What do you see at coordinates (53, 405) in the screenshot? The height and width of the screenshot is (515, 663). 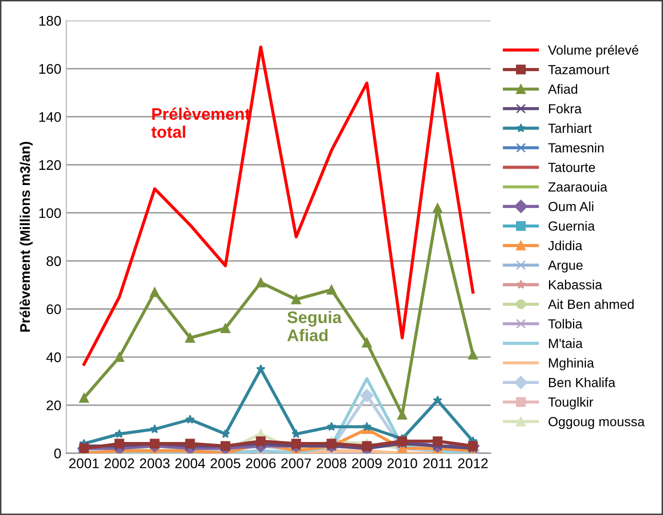 I see `y-tick-label: 20` at bounding box center [53, 405].